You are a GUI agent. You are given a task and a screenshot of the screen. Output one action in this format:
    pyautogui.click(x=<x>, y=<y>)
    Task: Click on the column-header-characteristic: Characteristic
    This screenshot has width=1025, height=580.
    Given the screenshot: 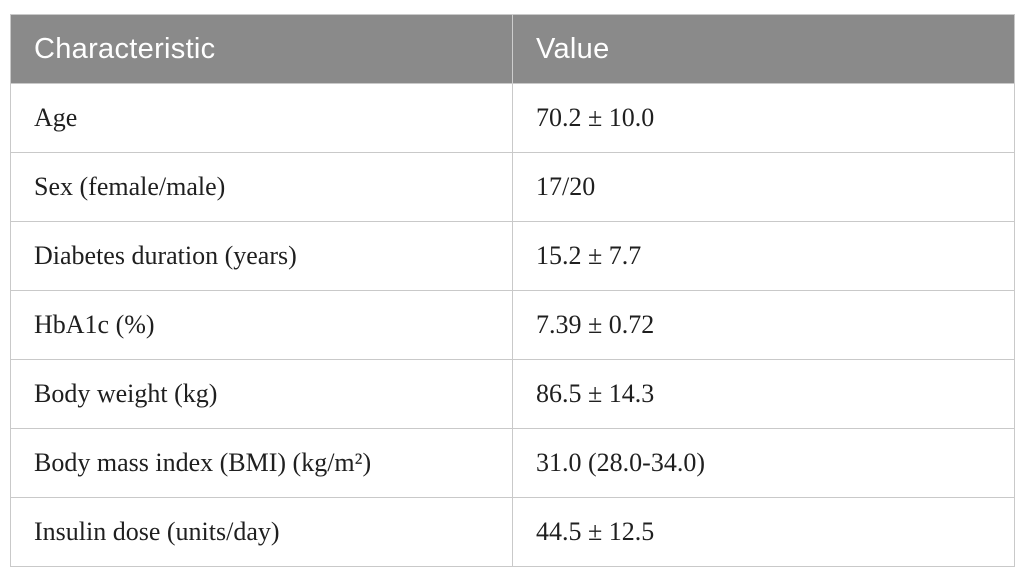 What is the action you would take?
    pyautogui.click(x=261, y=49)
    